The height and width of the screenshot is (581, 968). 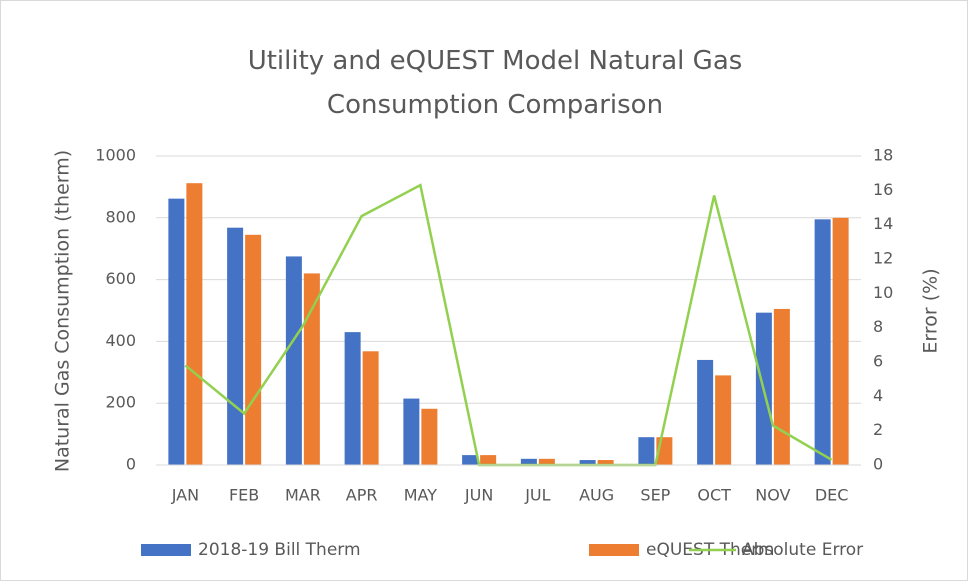 I want to click on y2-tick-label: 6, so click(x=878, y=361).